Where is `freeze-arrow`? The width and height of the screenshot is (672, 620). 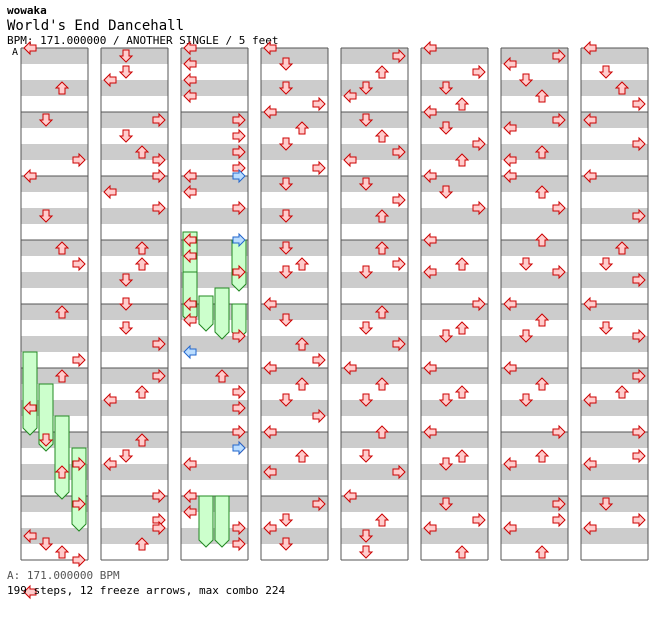 freeze-arrow is located at coordinates (30, 393).